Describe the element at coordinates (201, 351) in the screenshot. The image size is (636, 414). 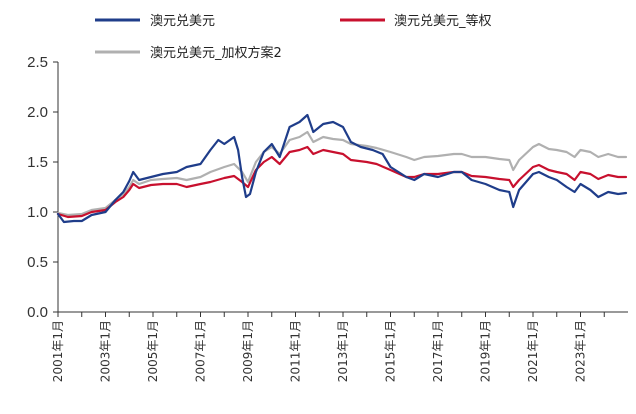
I see `x-tick-label: 2007年1月` at that location.